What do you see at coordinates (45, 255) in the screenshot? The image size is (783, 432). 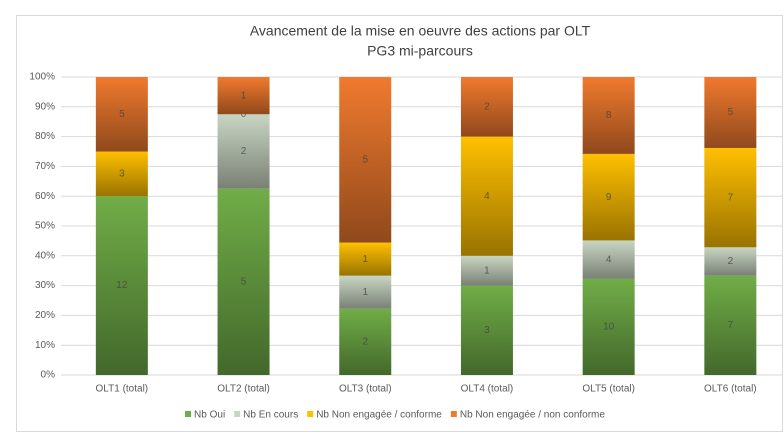 I see `y-tick-label: 40%` at bounding box center [45, 255].